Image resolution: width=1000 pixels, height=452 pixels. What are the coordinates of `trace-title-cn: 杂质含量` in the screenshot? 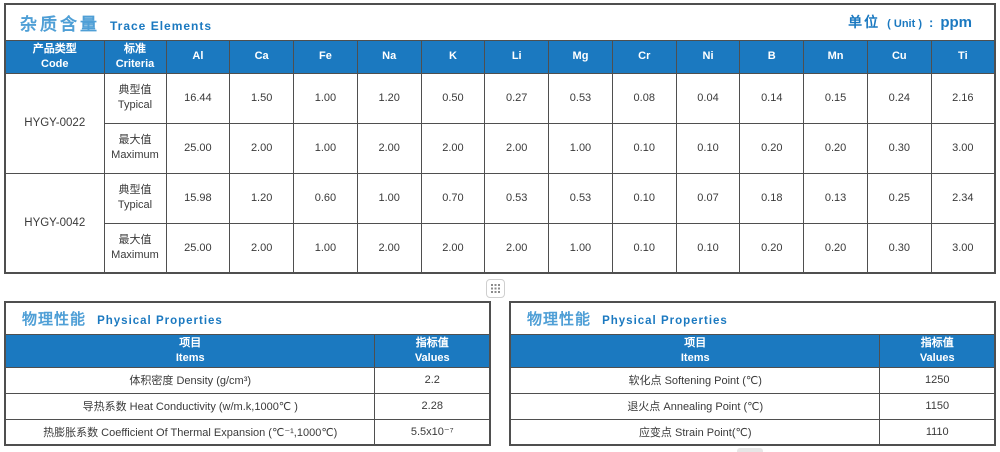 It's located at (60, 24).